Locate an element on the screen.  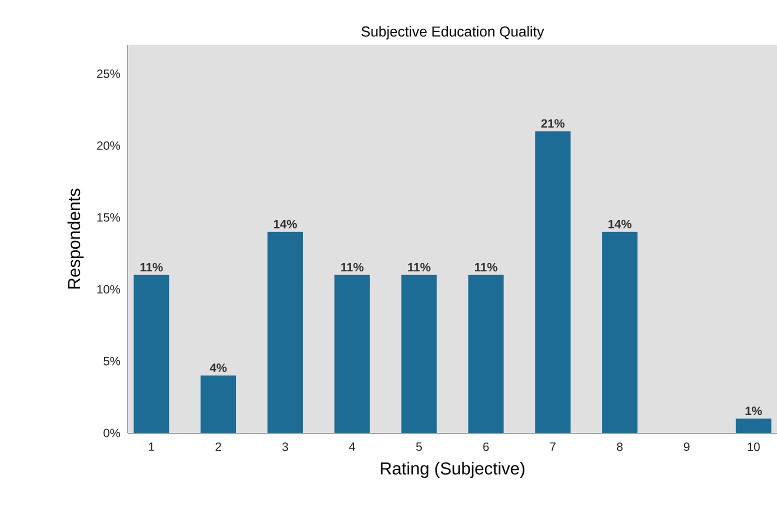
x-tick-label: 7 is located at coordinates (553, 446).